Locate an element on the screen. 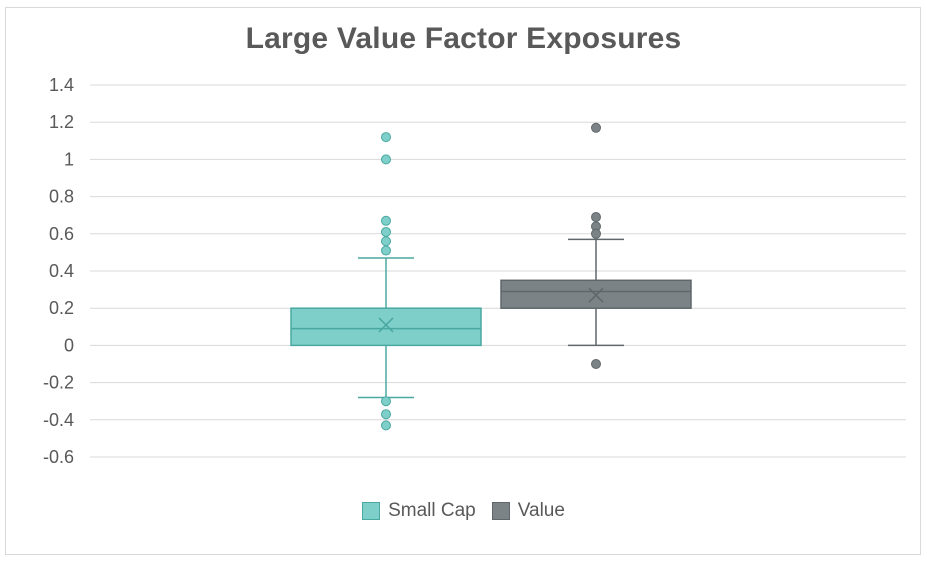  legend-item-value: Value is located at coordinates (528, 511).